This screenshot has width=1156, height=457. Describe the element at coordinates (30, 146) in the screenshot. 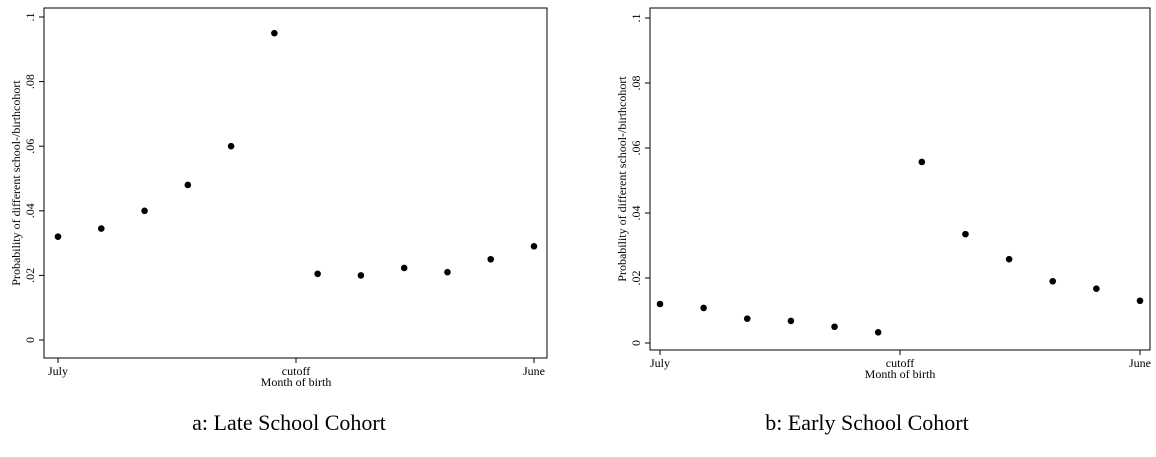

I see `chart-a-y-tick-label: .06` at that location.